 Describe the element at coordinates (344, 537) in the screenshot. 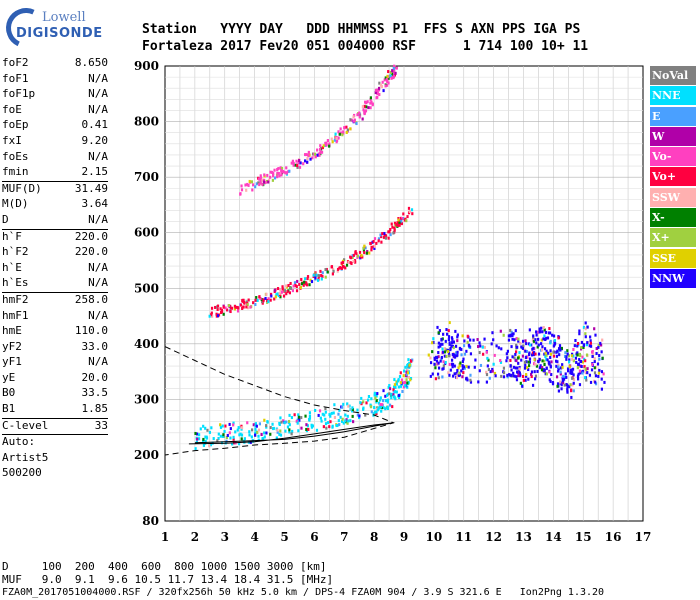

I see `x-tick-label: 7` at that location.